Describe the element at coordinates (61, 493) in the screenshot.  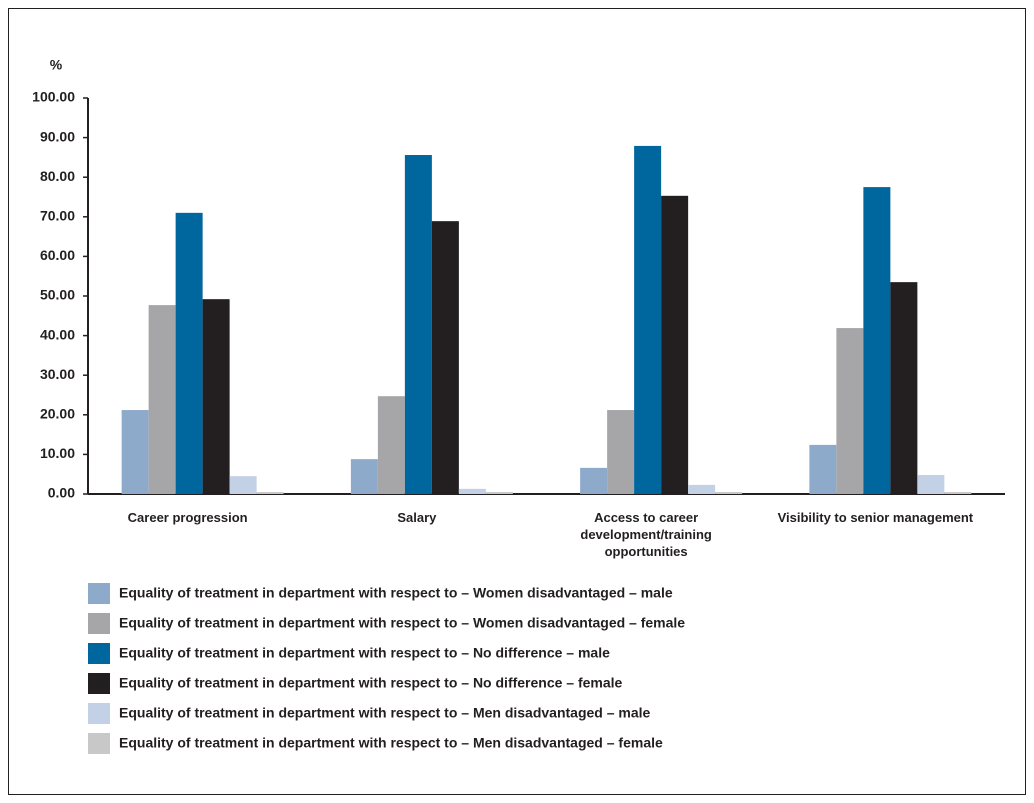
I see `y-tick-label: 0.00` at that location.